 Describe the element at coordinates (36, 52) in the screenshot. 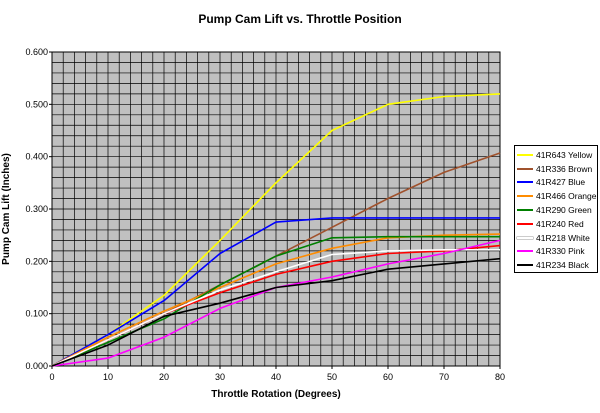

I see `y-tick-label: 0.600` at that location.